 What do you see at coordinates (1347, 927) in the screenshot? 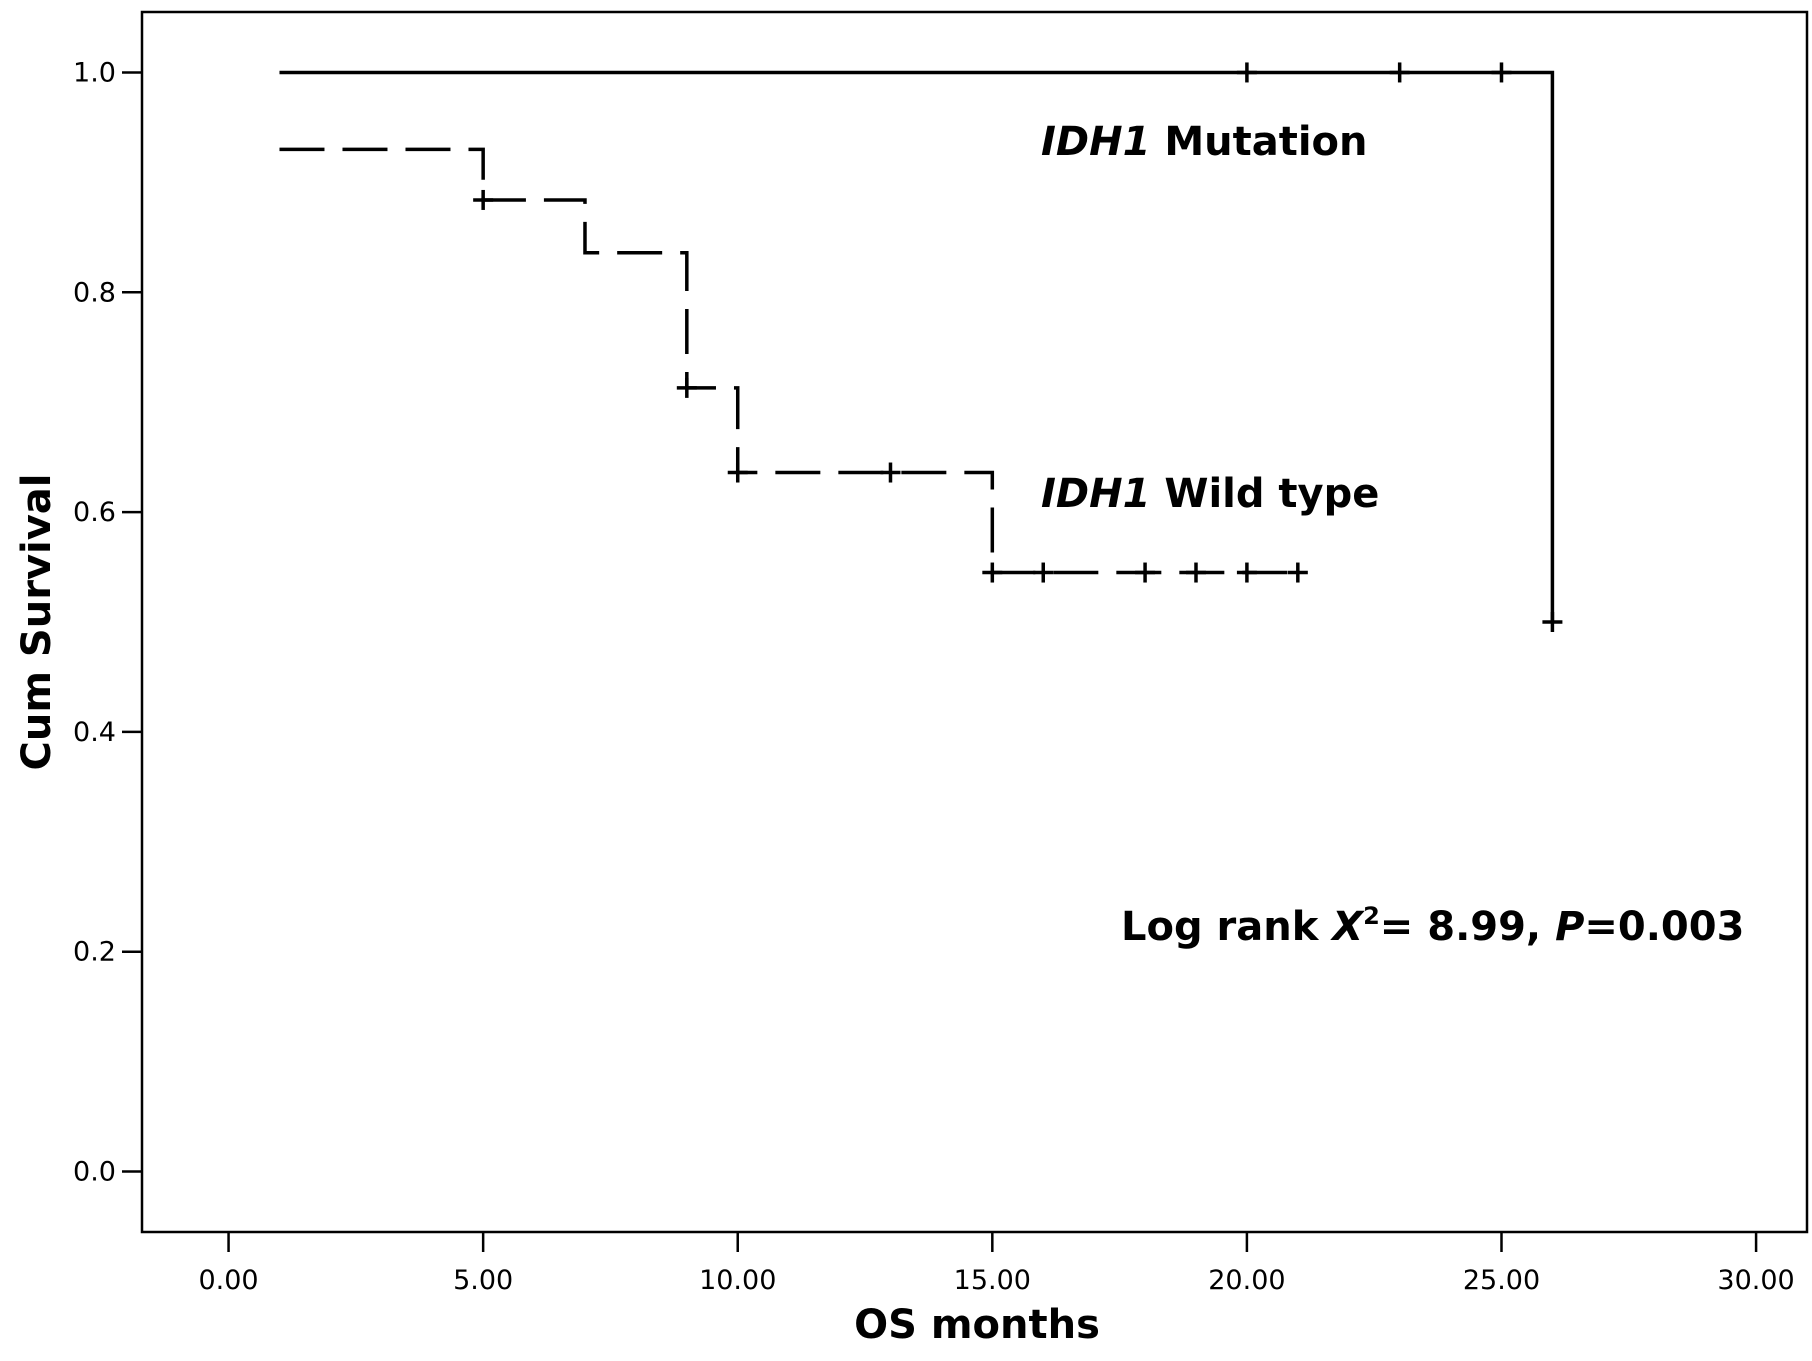
I see `chi-symbol: X` at bounding box center [1347, 927].